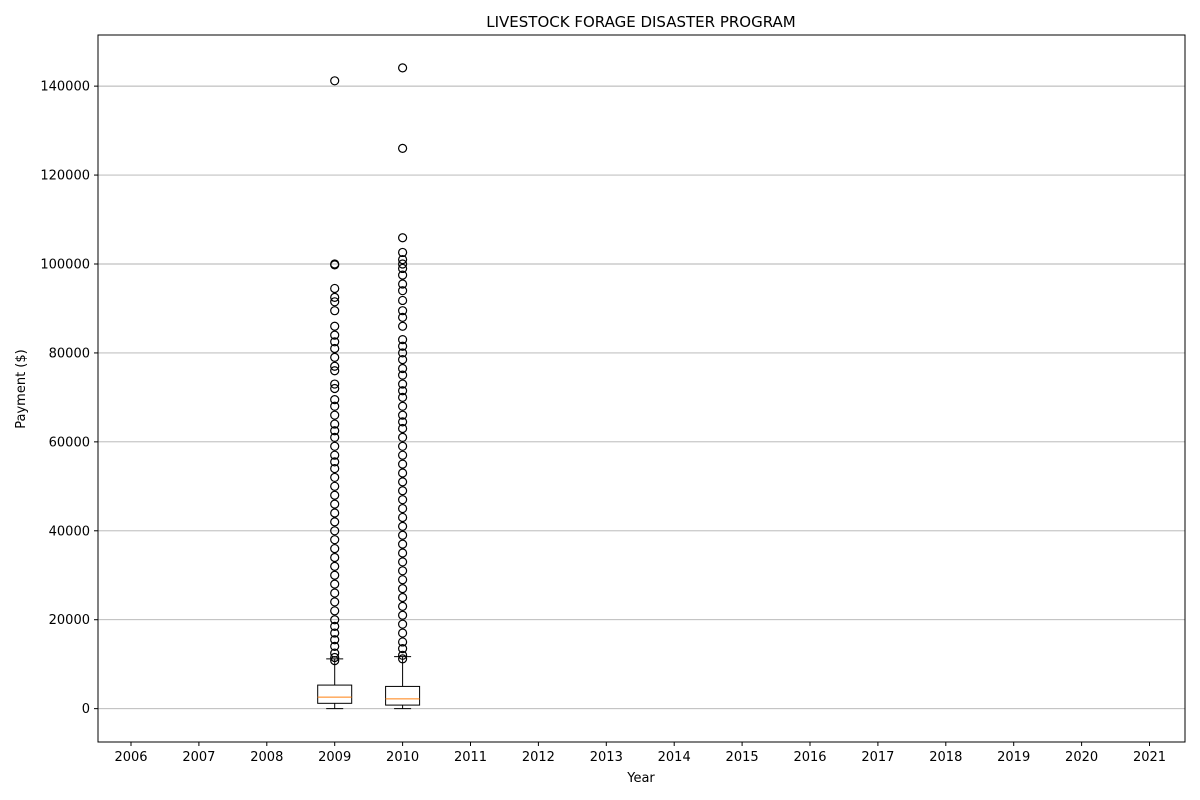 This screenshot has height=800, width=1200. I want to click on x-tick-label: 2007, so click(198, 757).